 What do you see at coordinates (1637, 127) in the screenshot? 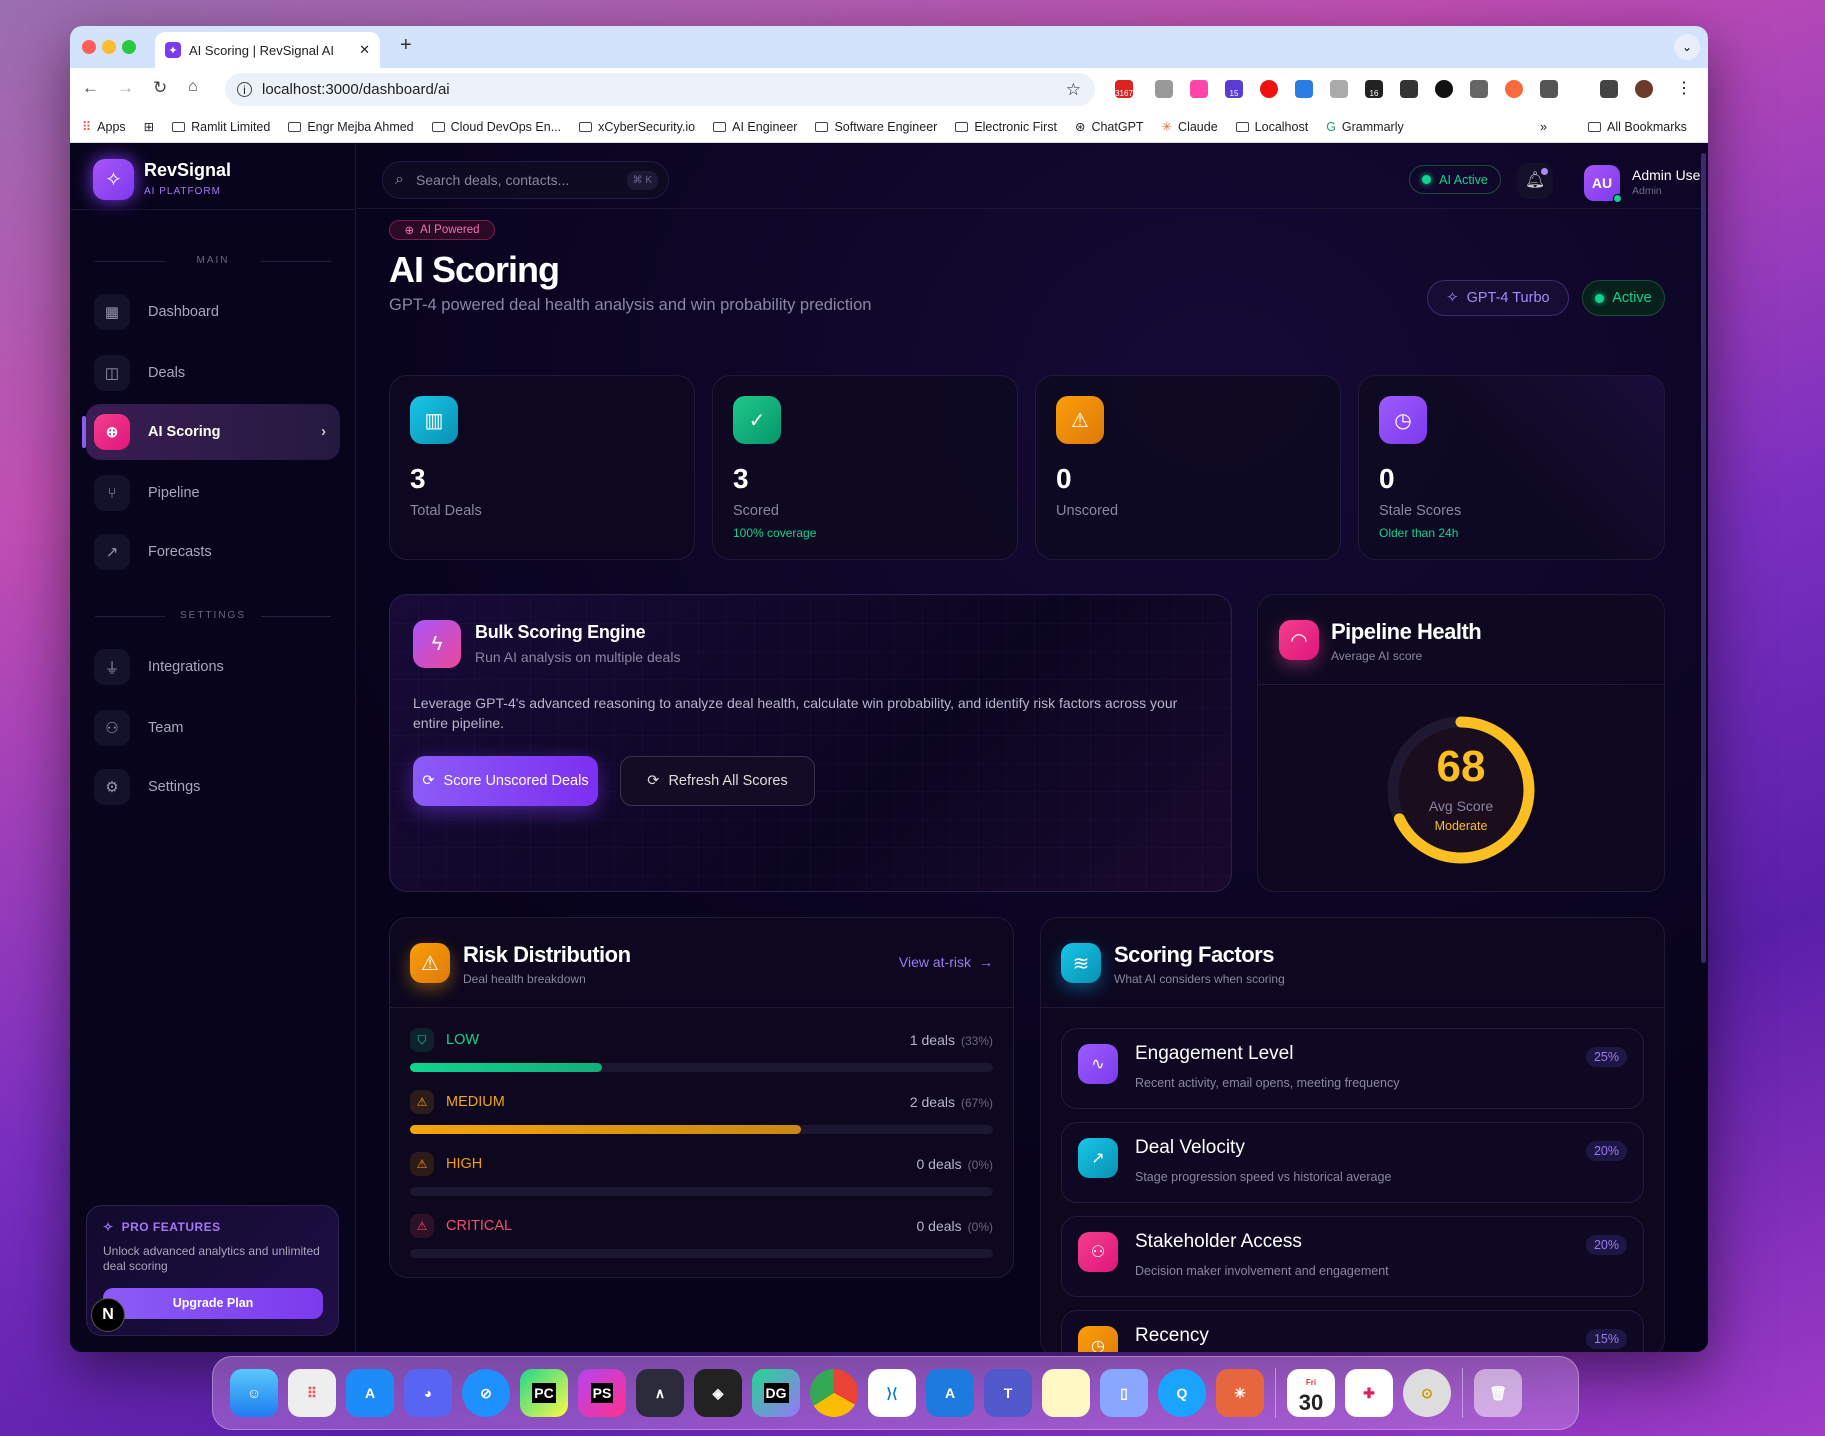
I see `all-bookmarks: All Bookmarks` at bounding box center [1637, 127].